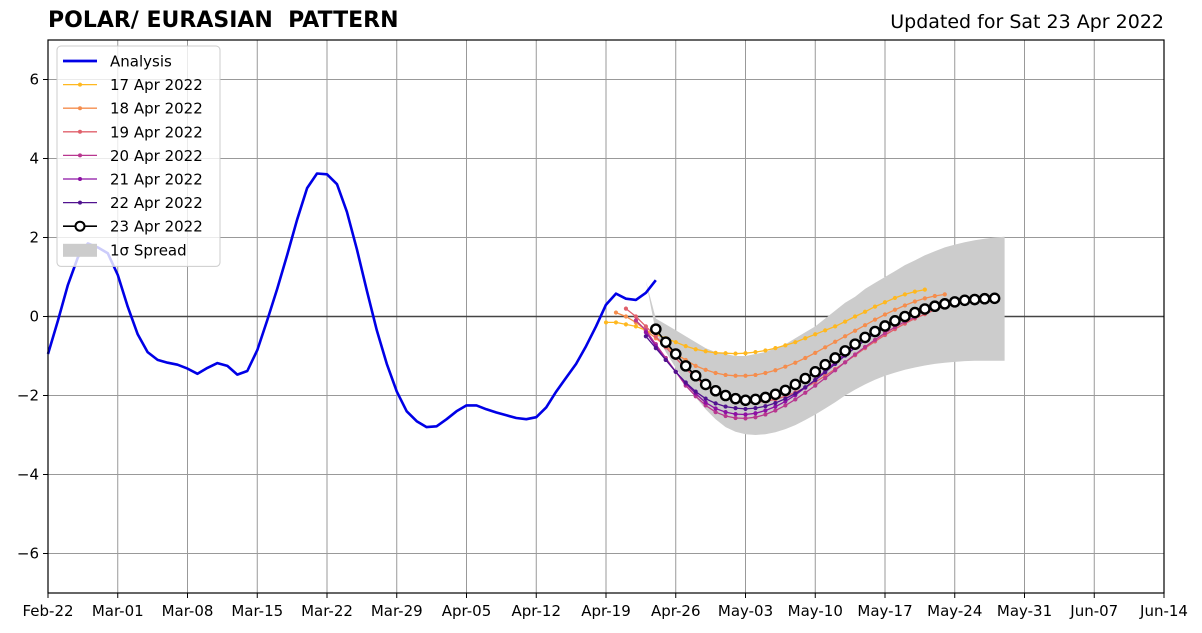 This screenshot has height=633, width=1202. I want to click on y-tick-label: −2, so click(28, 396).